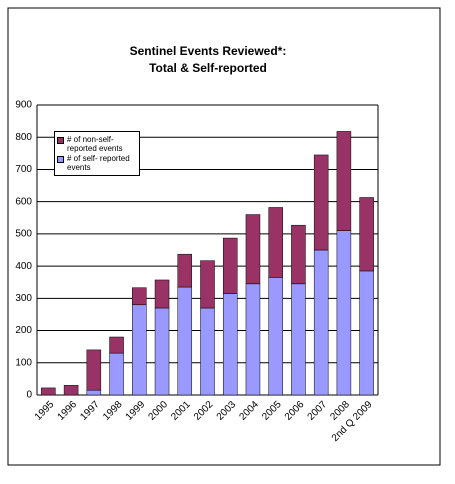 Image resolution: width=455 pixels, height=484 pixels. I want to click on x-tick-label: 2006, so click(295, 411).